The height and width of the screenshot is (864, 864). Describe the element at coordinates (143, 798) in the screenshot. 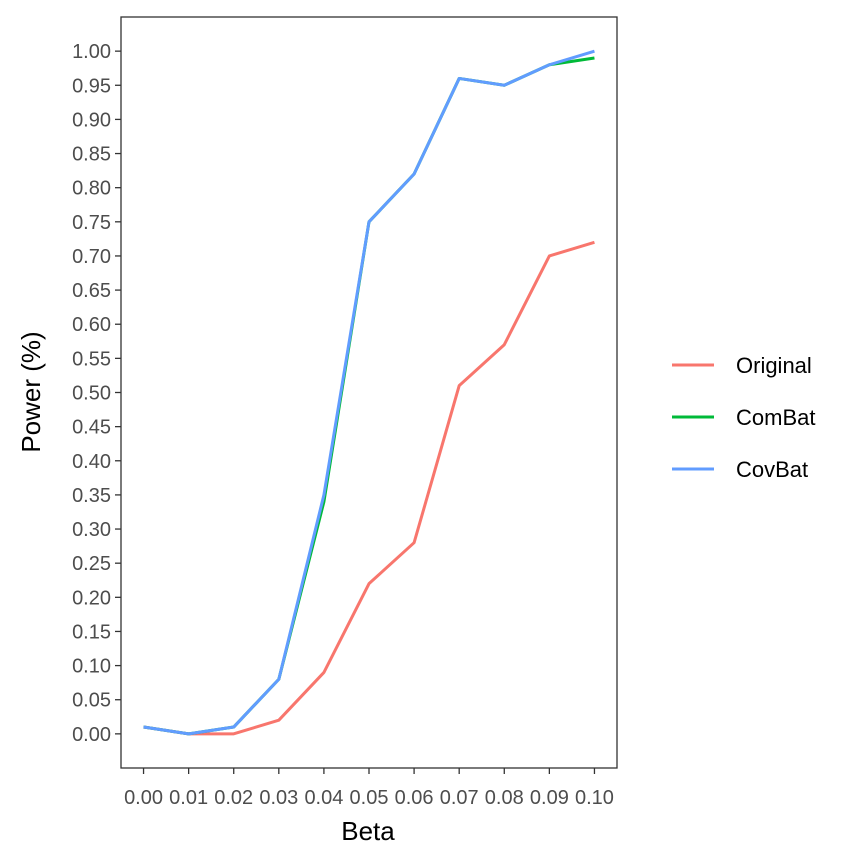

I see `x-tick-label: 0.00` at that location.